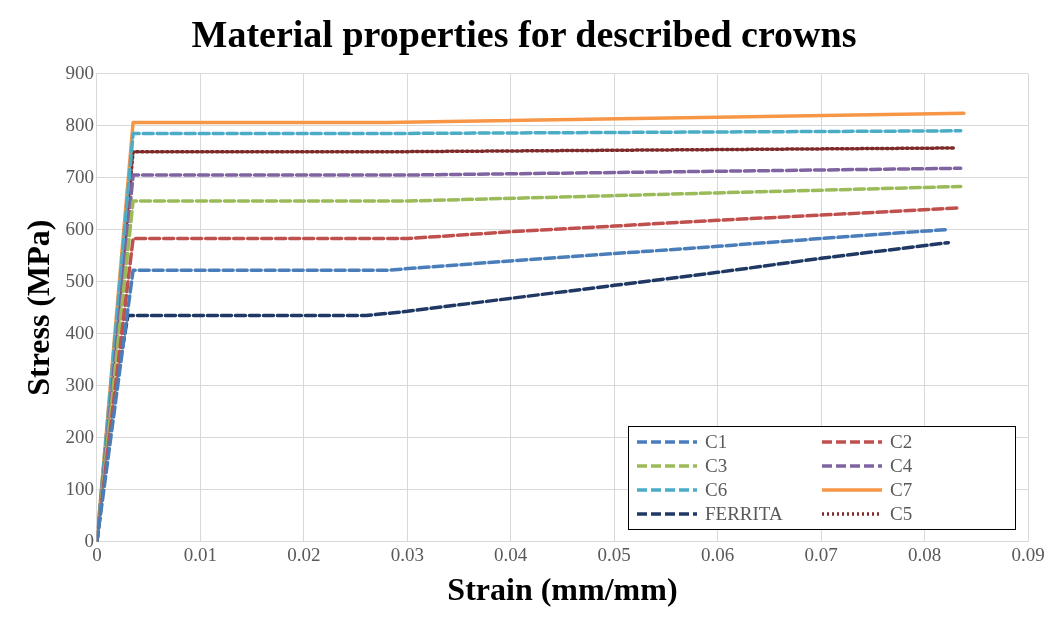  Describe the element at coordinates (524, 33) in the screenshot. I see `chart-title: Material properties for described crowns` at that location.